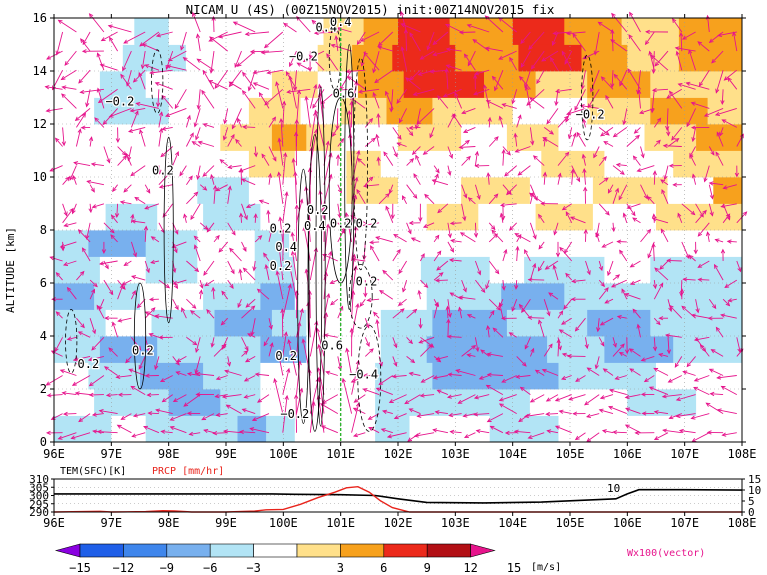  What do you see at coordinates (427, 568) in the screenshot?
I see `colorbar-tick-label: 9` at bounding box center [427, 568].